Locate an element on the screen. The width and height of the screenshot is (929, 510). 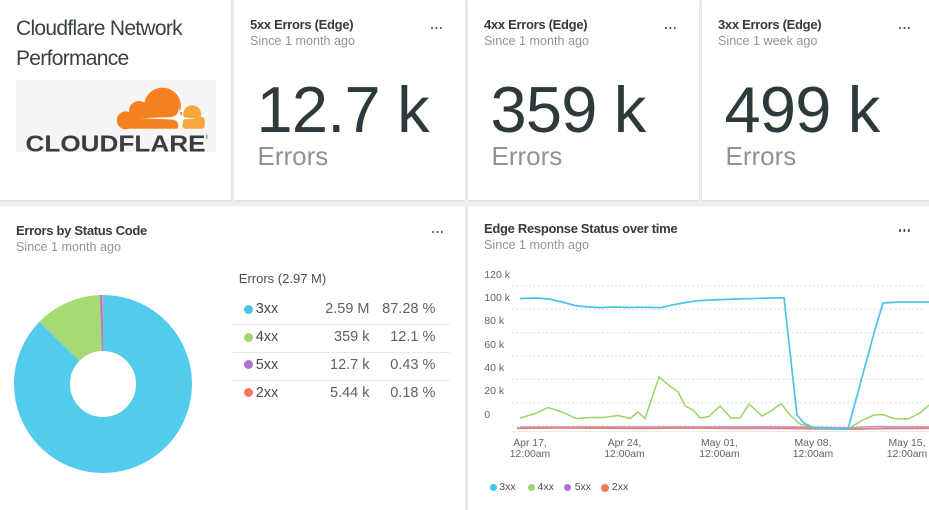
svg-text: CLOUDFLARE is located at coordinates (116, 141).